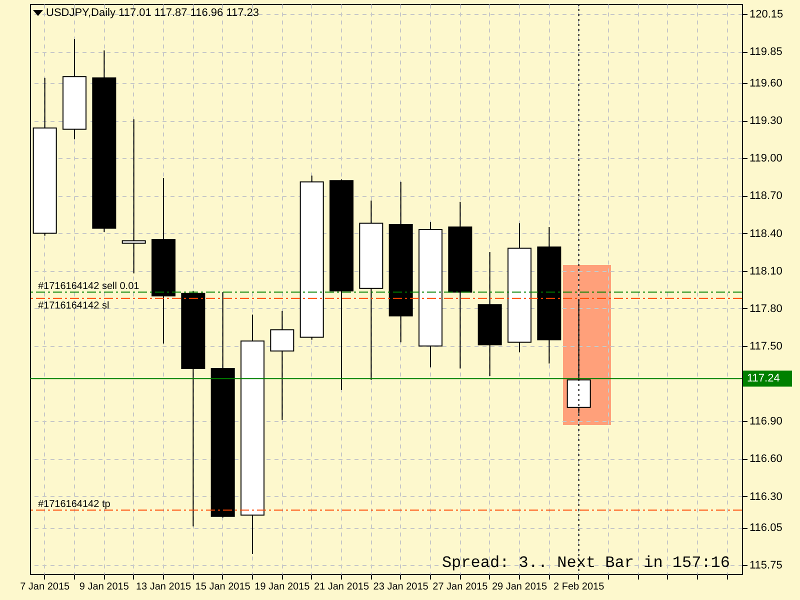 The image size is (800, 600). I want to click on y-tick-label: 120.15, so click(767, 14).